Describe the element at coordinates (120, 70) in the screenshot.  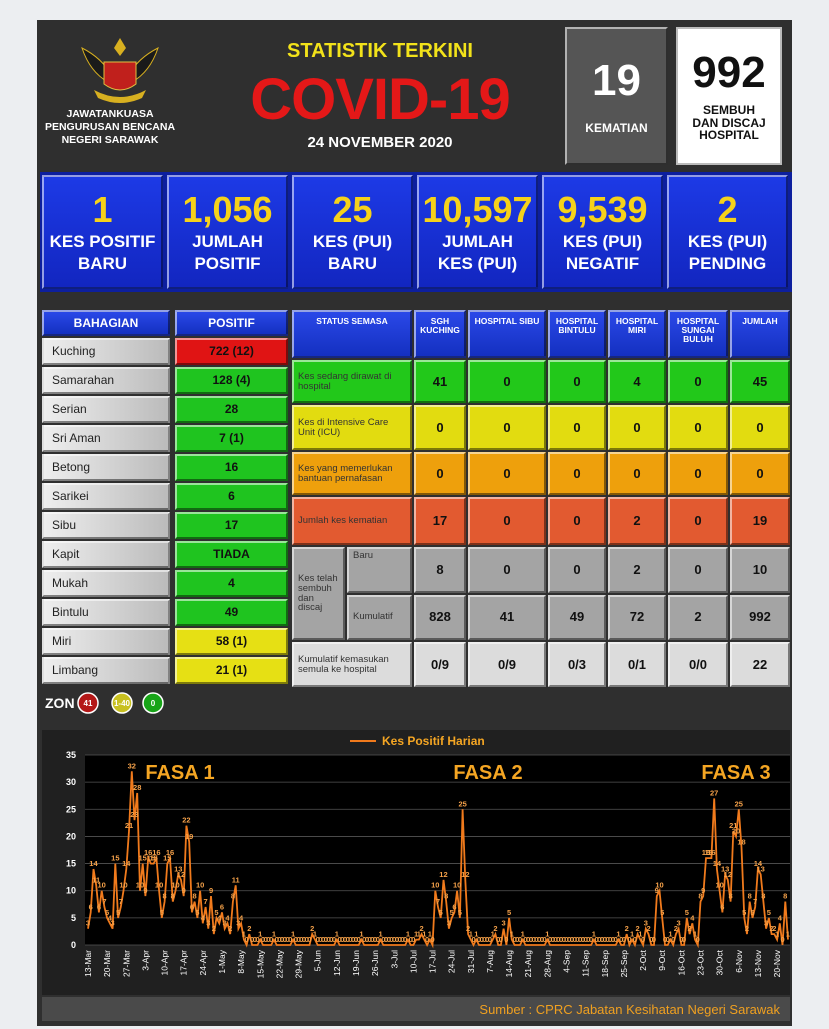
I see `crest` at that location.